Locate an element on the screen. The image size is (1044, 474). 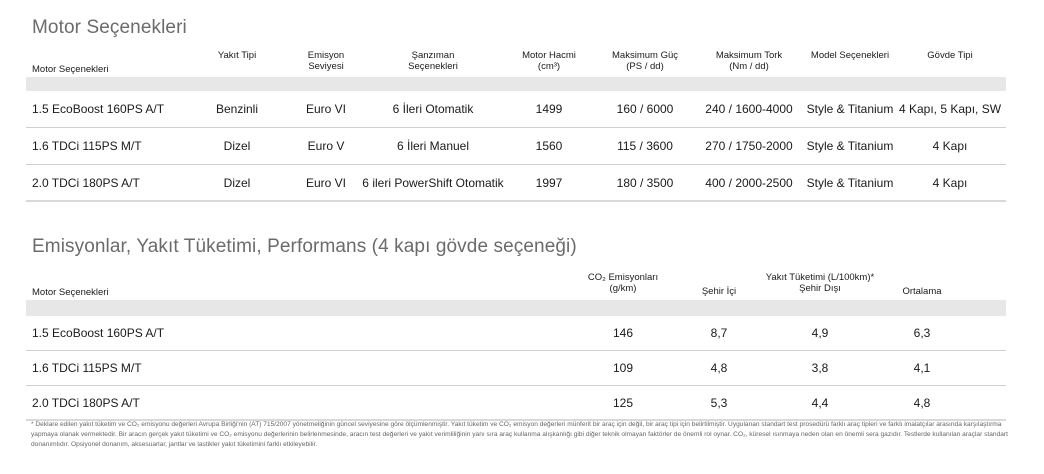
cell-torque: 240 / 1600-4000 is located at coordinates (749, 109).